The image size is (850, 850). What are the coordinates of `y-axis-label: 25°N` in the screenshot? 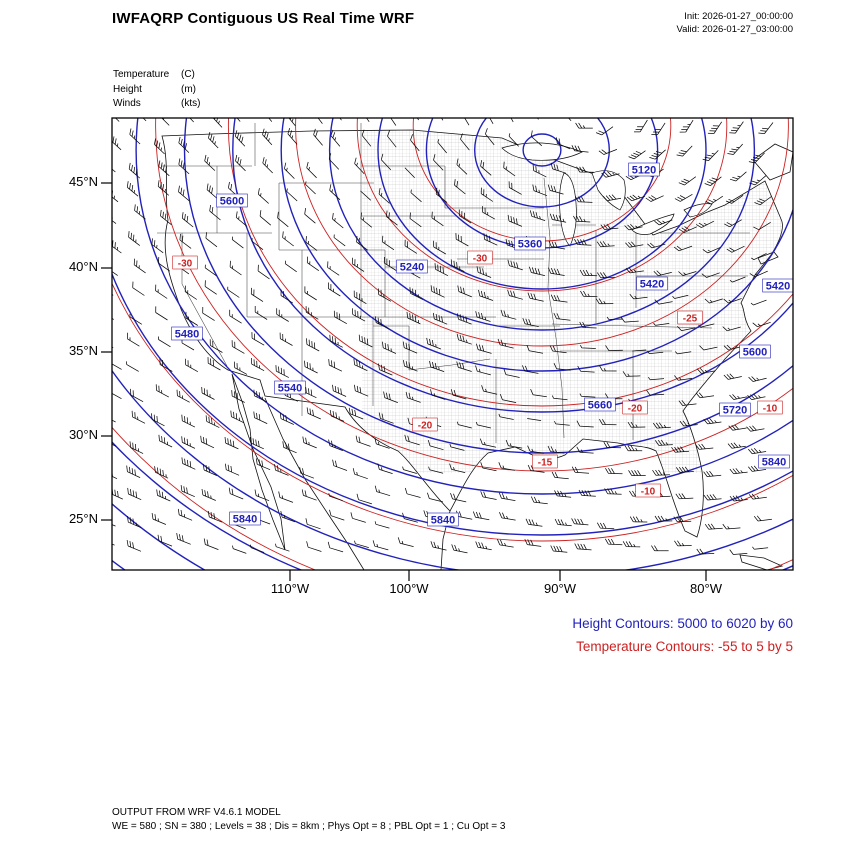 It's located at (83, 518).